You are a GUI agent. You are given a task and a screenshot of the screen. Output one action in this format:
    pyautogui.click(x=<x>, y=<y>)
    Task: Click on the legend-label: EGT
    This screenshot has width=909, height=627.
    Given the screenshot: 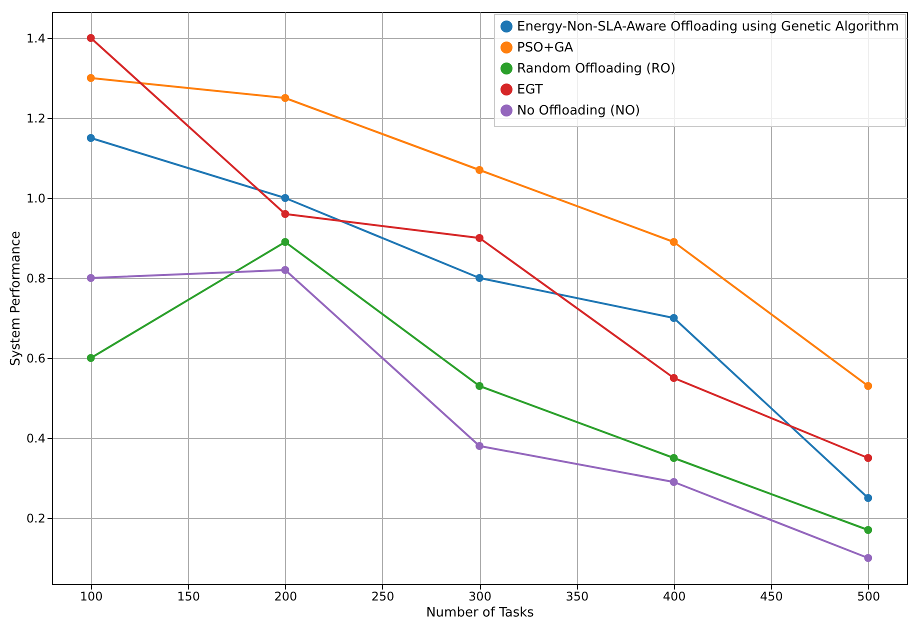 What is the action you would take?
    pyautogui.click(x=530, y=90)
    